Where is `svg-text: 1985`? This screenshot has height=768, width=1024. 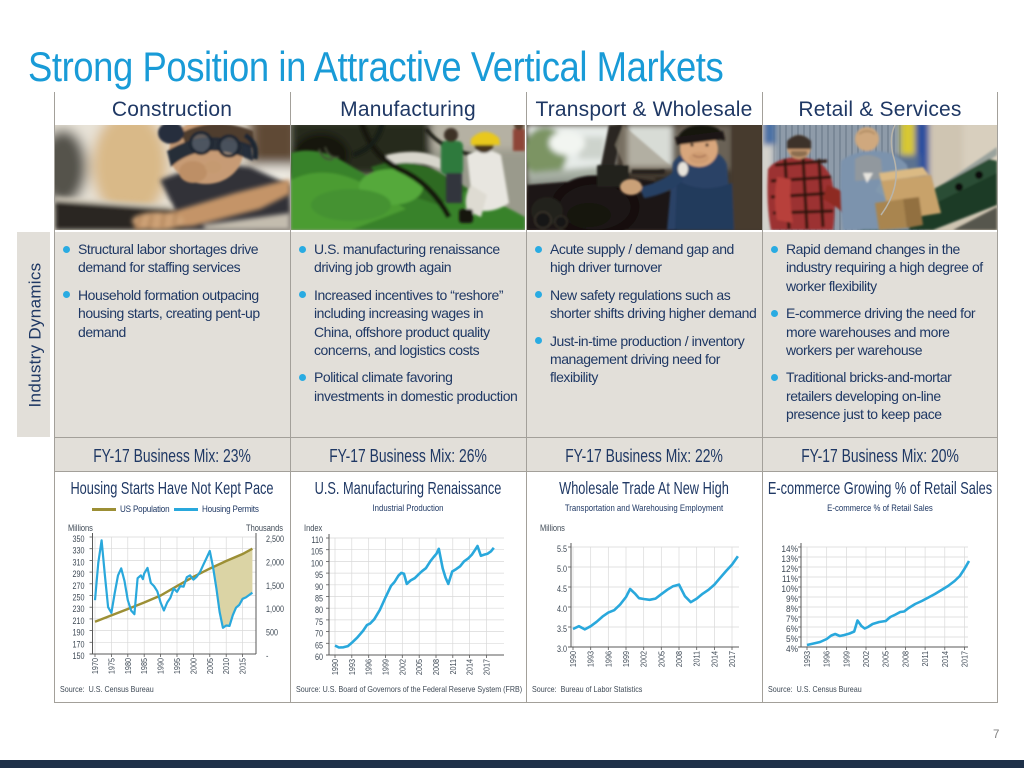 svg-text: 1985 is located at coordinates (144, 666).